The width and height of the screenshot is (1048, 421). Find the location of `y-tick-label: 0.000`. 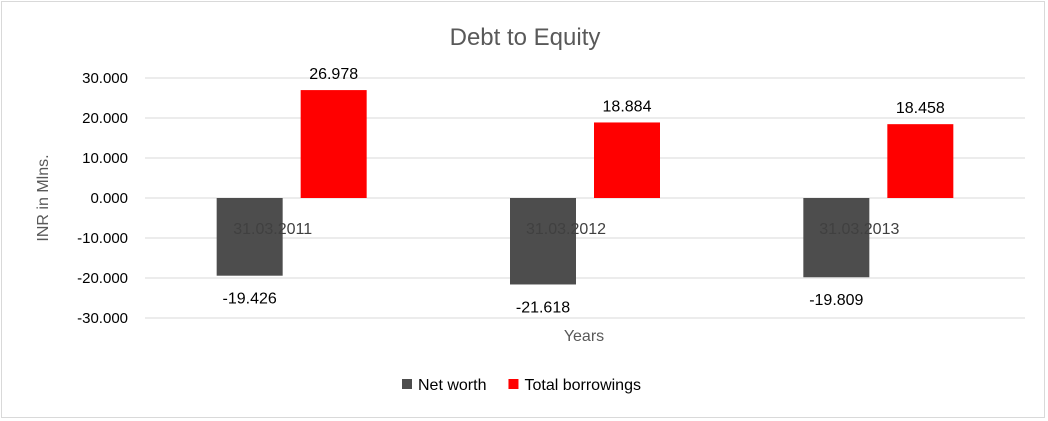

y-tick-label: 0.000 is located at coordinates (109, 198).